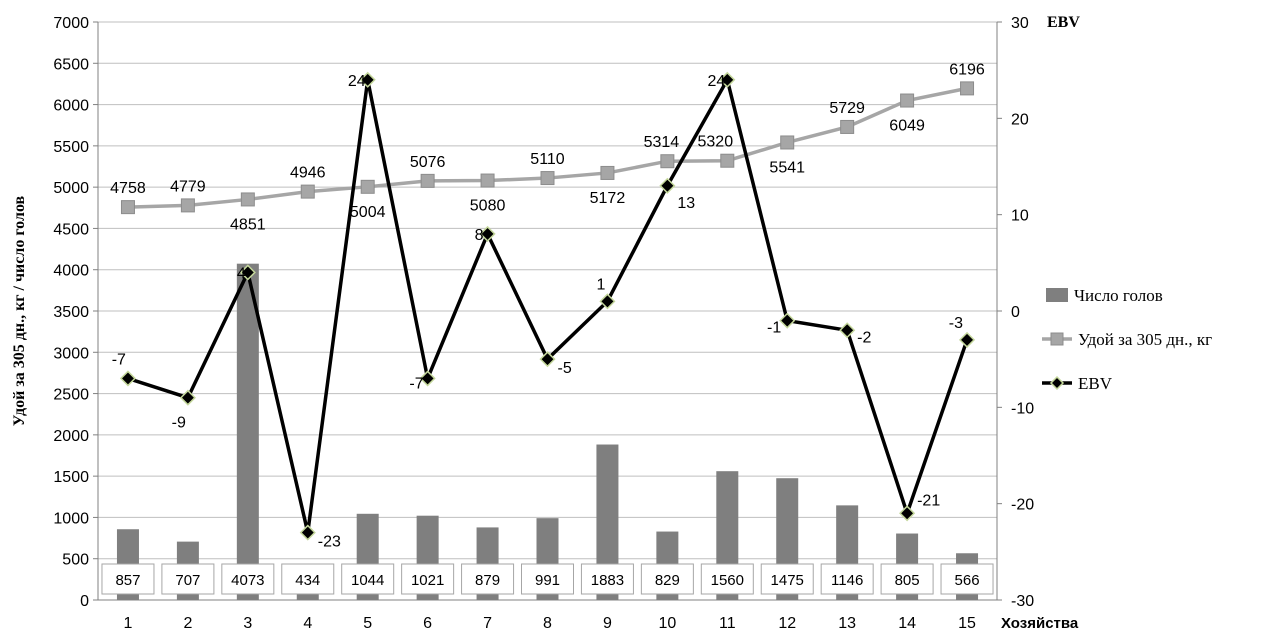 The image size is (1261, 636). Describe the element at coordinates (608, 198) in the screenshot. I see `milk-yield-label: 5172` at that location.